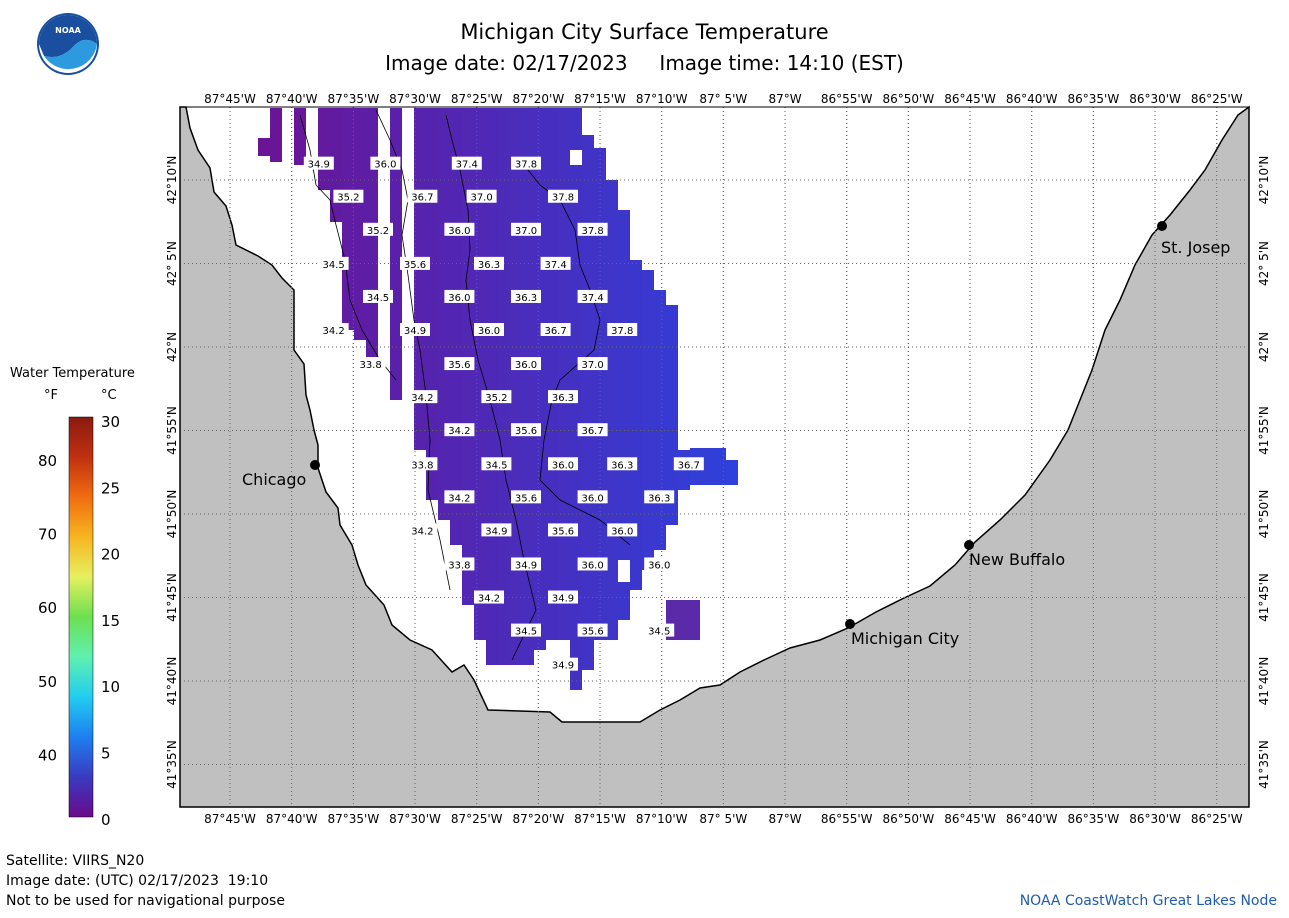 This screenshot has width=1289, height=918. What do you see at coordinates (137, 881) in the screenshot?
I see `footer-utc-date: Image date: (UTC) 02/17/2023 19:10` at bounding box center [137, 881].